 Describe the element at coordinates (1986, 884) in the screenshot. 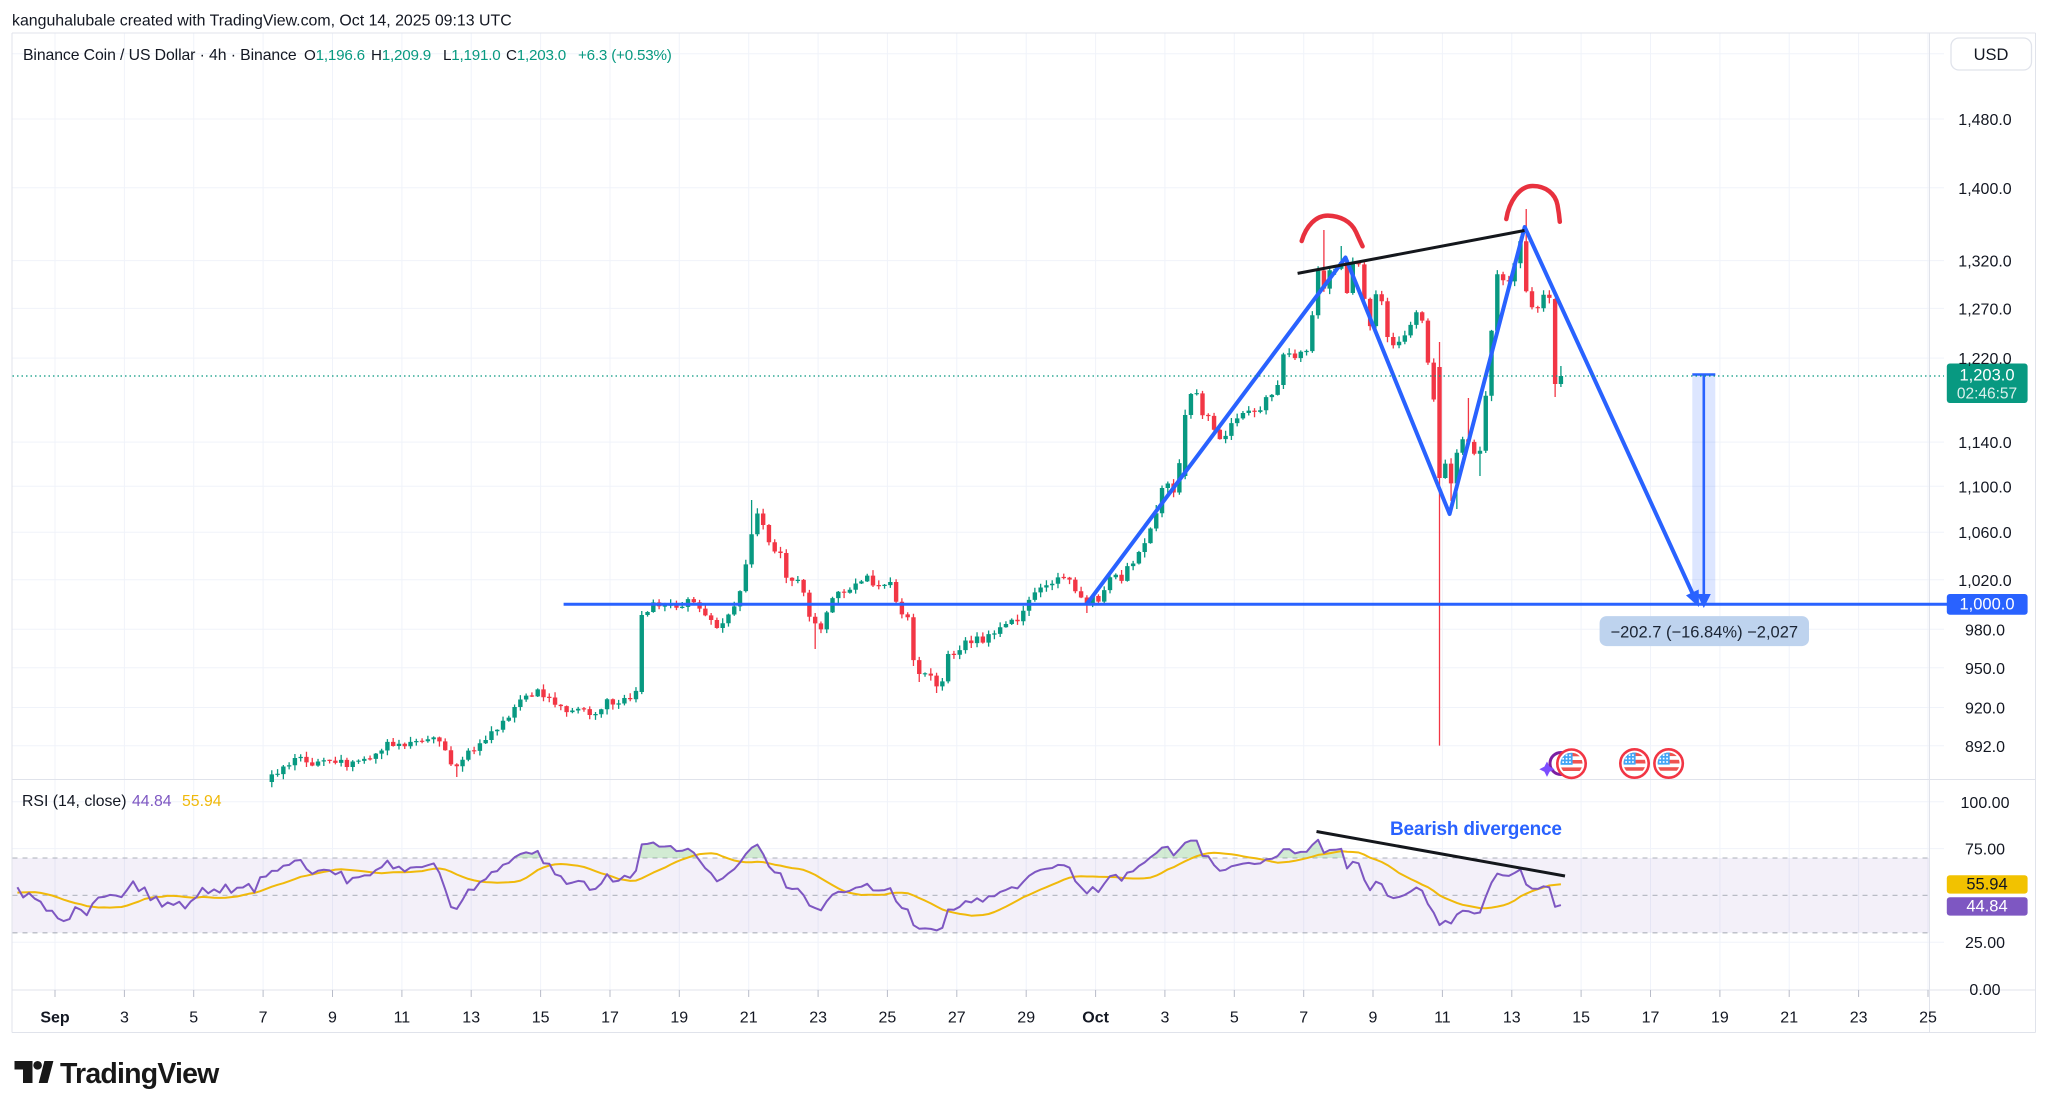

I see `svg-text: 55.94` at that location.